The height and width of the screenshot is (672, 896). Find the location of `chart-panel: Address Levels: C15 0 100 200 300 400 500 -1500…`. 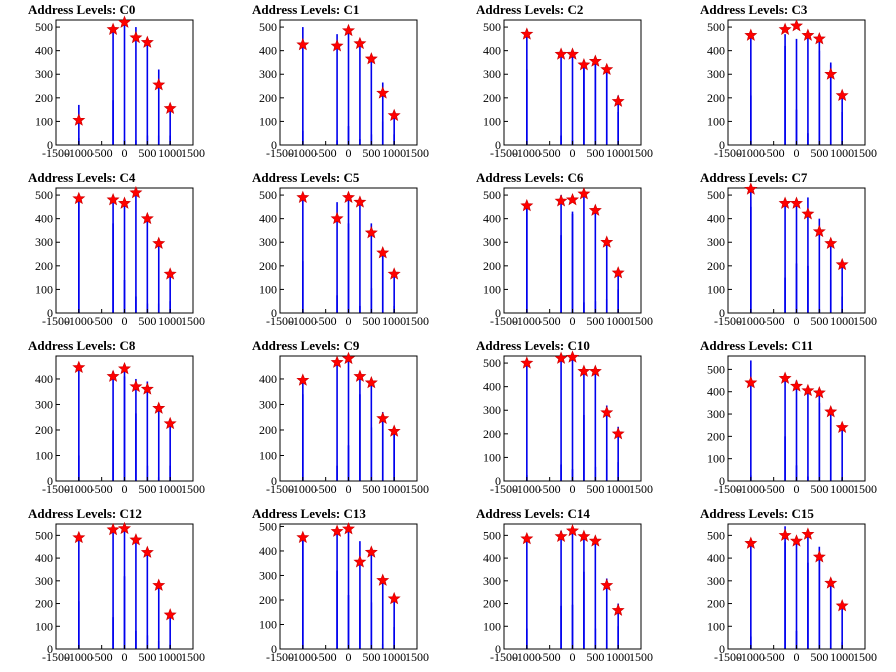

chart-panel: Address Levels: C15 0 100 200 300 400 500 -1500… is located at coordinates (784, 588).